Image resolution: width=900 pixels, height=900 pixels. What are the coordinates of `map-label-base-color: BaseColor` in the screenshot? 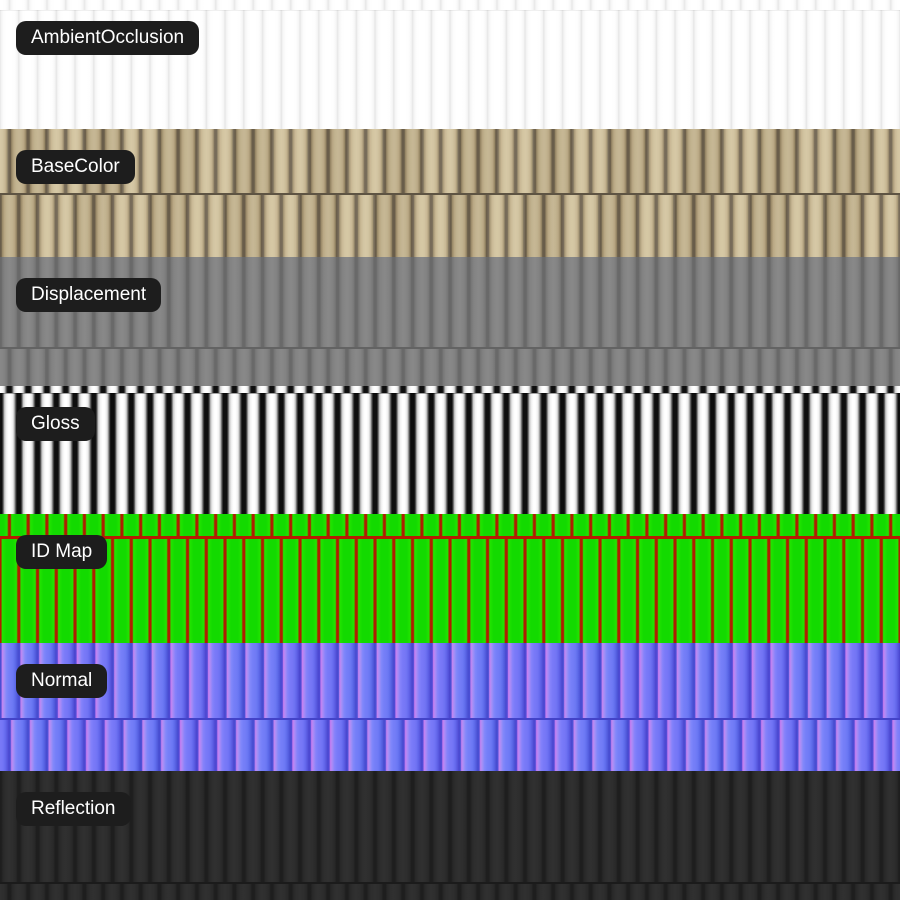 It's located at (75, 166).